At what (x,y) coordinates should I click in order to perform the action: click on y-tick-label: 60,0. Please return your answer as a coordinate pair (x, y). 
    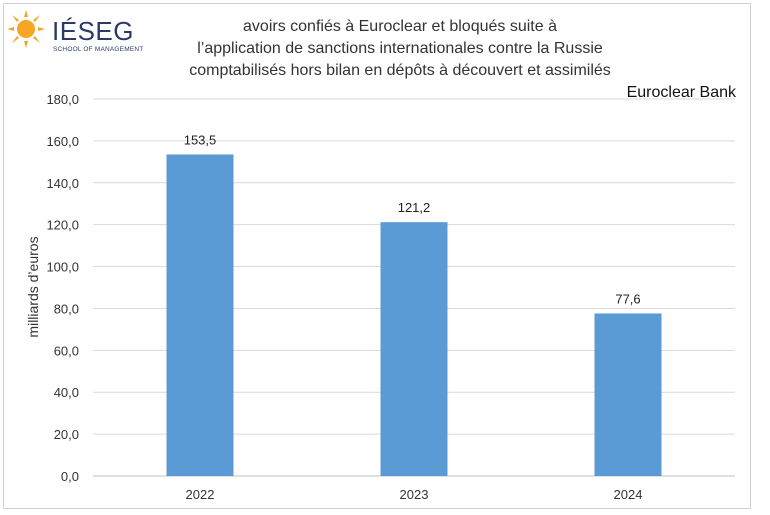
    Looking at the image, I should click on (66, 350).